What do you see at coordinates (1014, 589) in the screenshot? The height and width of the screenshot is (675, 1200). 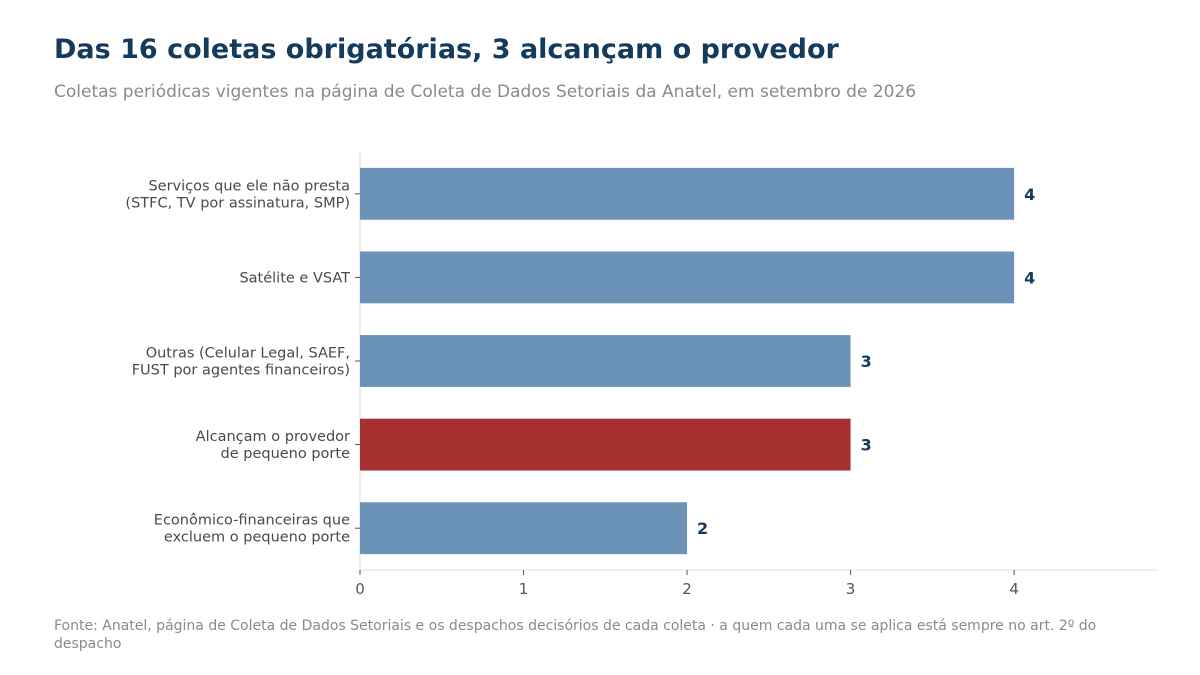 I see `x-tick-label: 4` at bounding box center [1014, 589].